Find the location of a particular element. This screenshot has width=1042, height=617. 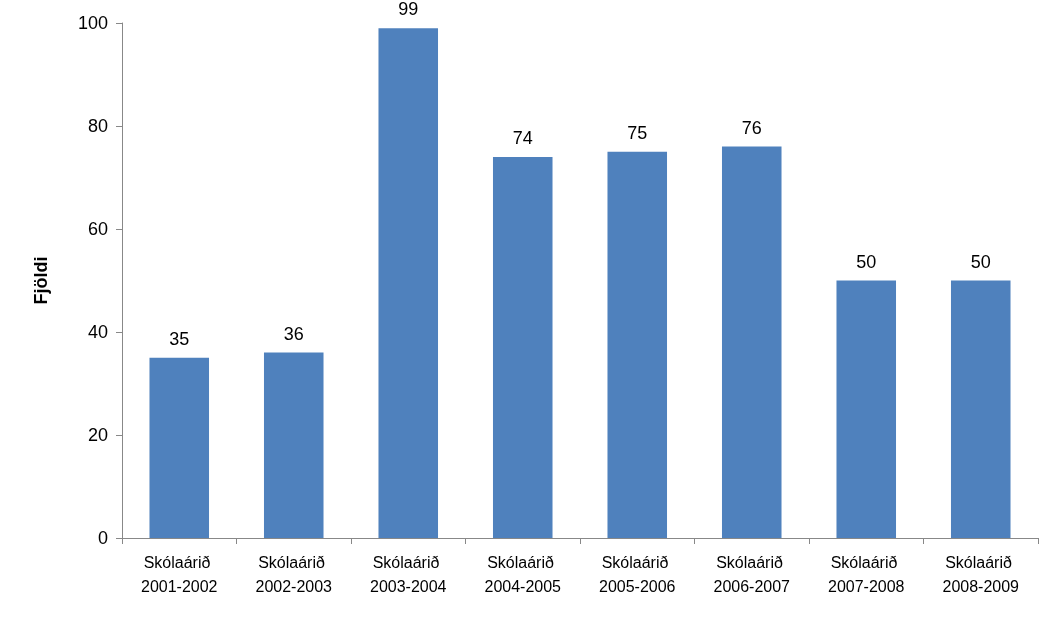

y-tick-label: 0 is located at coordinates (102, 538).